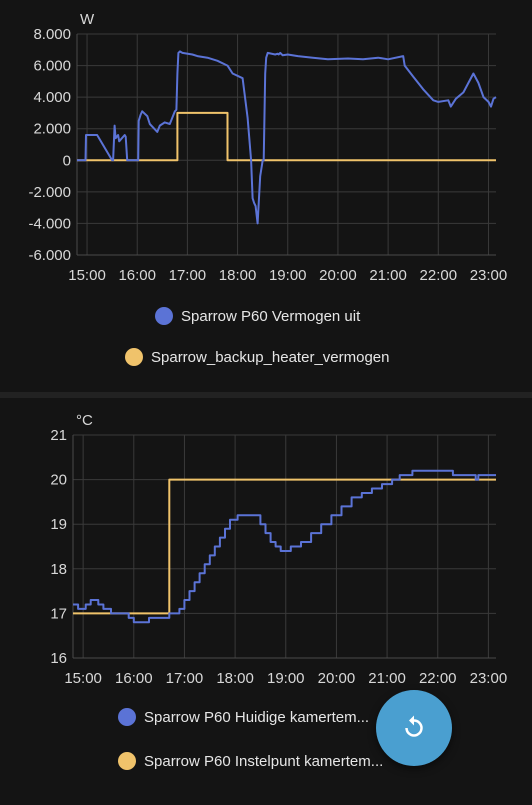 This screenshot has height=805, width=532. Describe the element at coordinates (58, 480) in the screenshot. I see `y-tick-label: 20` at that location.